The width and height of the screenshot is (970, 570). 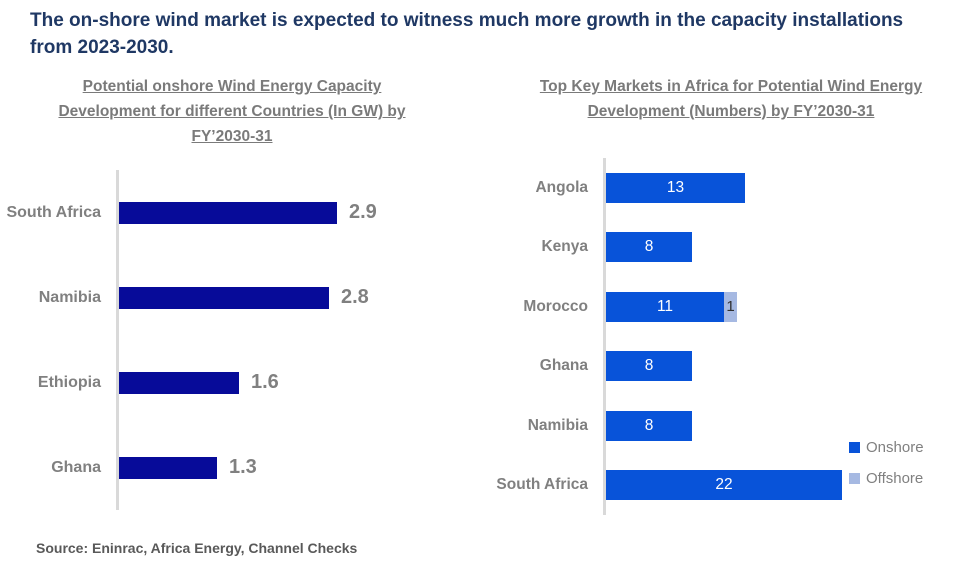 What do you see at coordinates (363, 212) in the screenshot?
I see `value-label: 2.9` at bounding box center [363, 212].